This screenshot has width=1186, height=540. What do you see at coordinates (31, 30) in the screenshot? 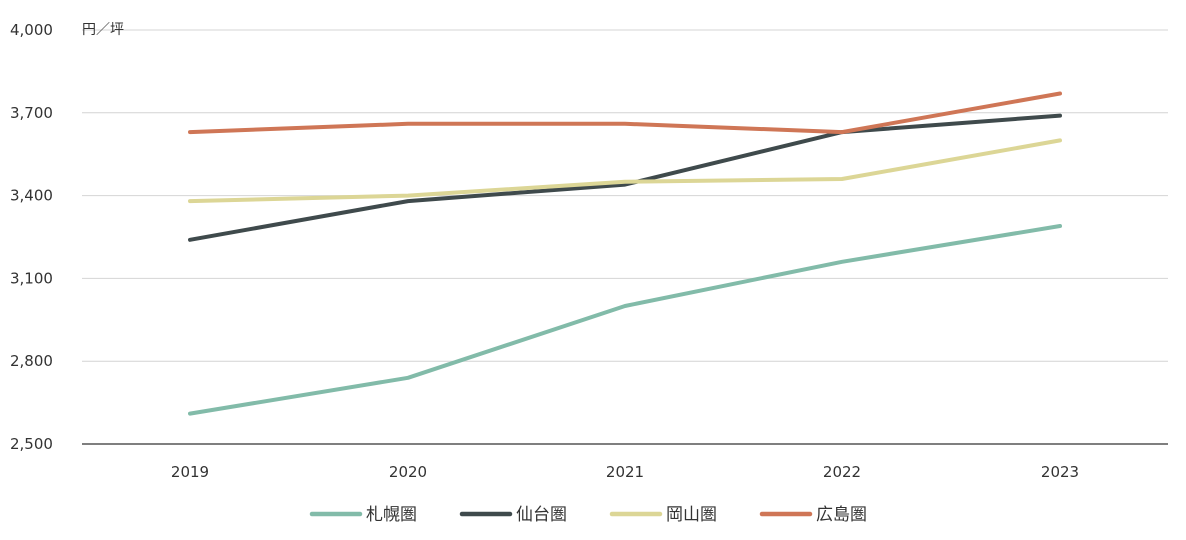
I see `y-tick-label: 4,000` at bounding box center [31, 30].